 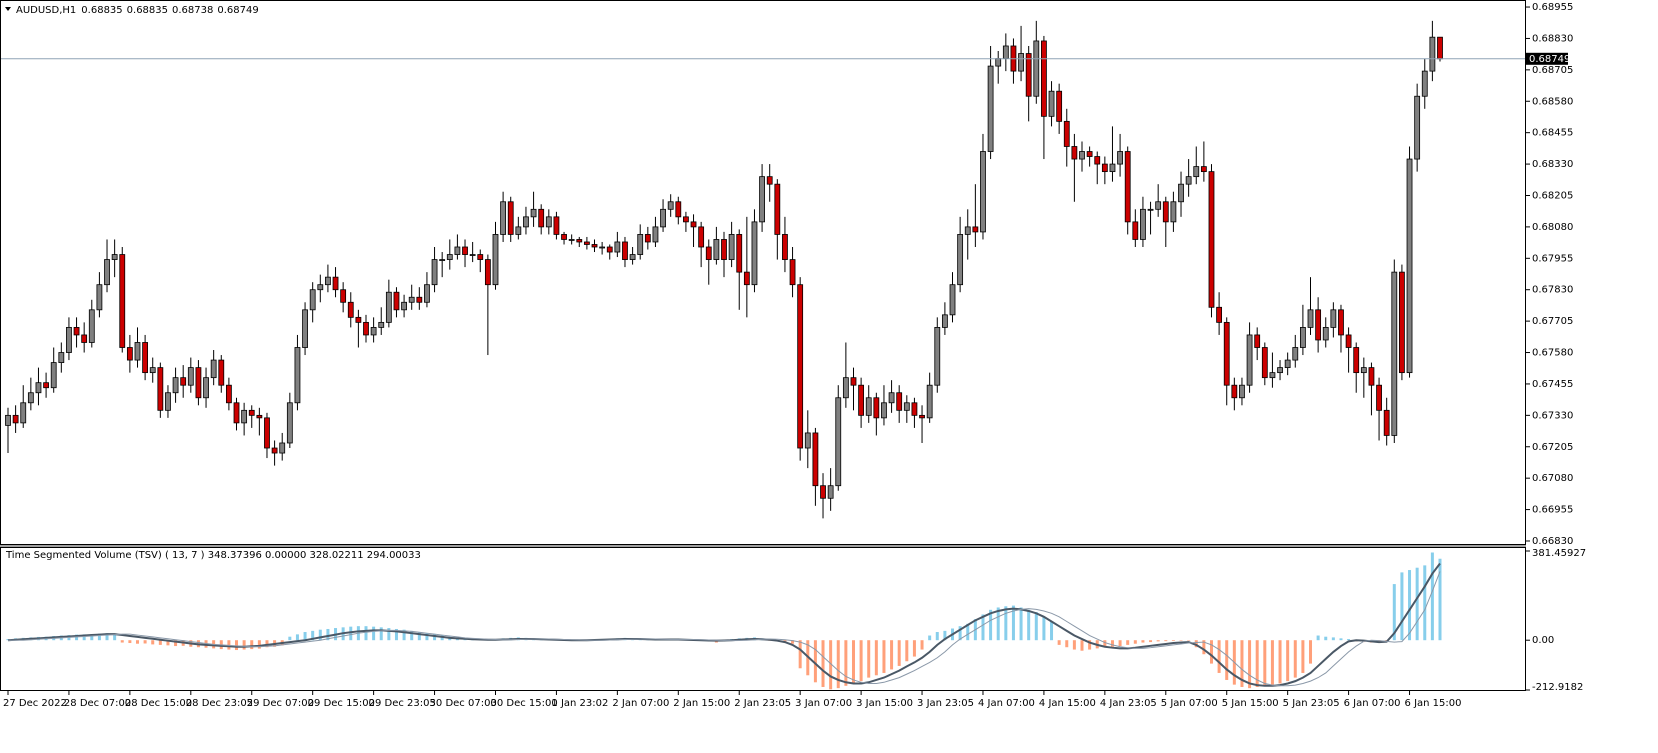 I want to click on y-tick-label: 0.66830, so click(x=1552, y=541).